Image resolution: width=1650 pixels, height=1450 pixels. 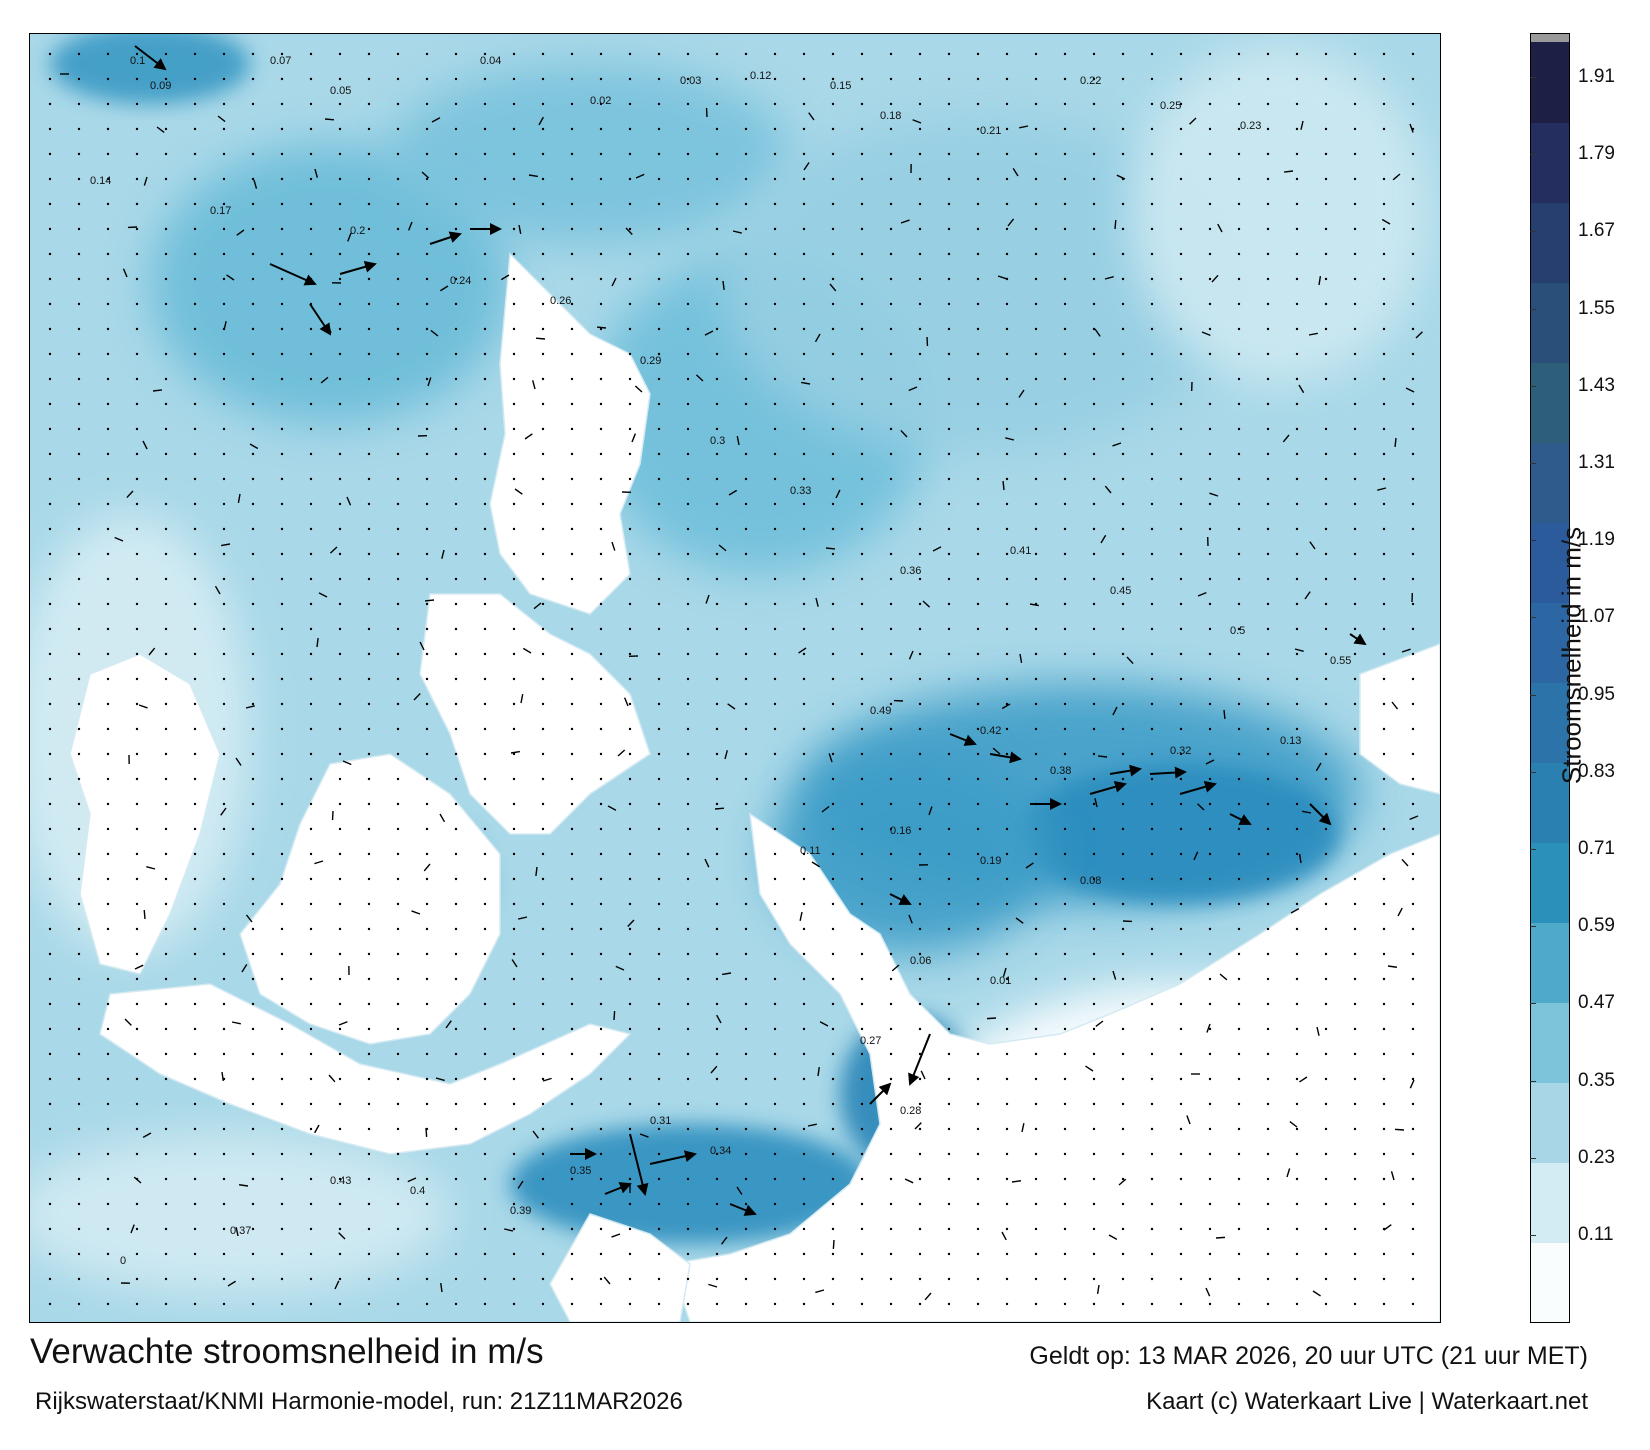 What do you see at coordinates (445, 238) in the screenshot?
I see `current-arrow` at bounding box center [445, 238].